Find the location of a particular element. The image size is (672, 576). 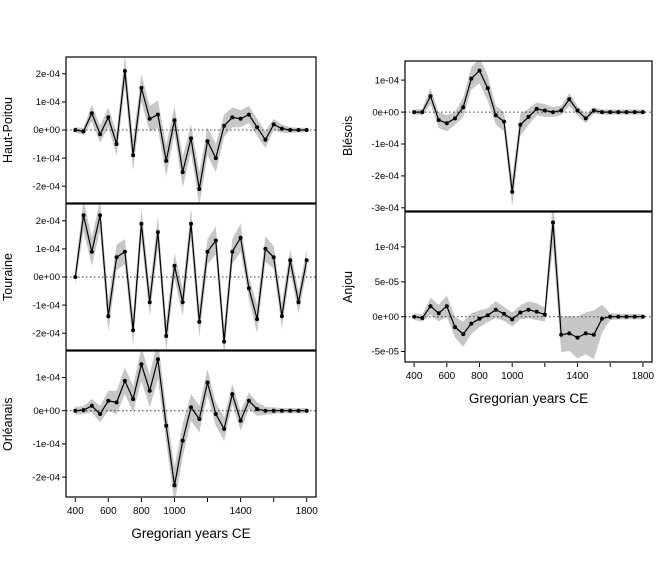

chart-blesois: 1e-04 0e+00 -1e-04 -2e-04 -3e-04 is located at coordinates (512, 136).